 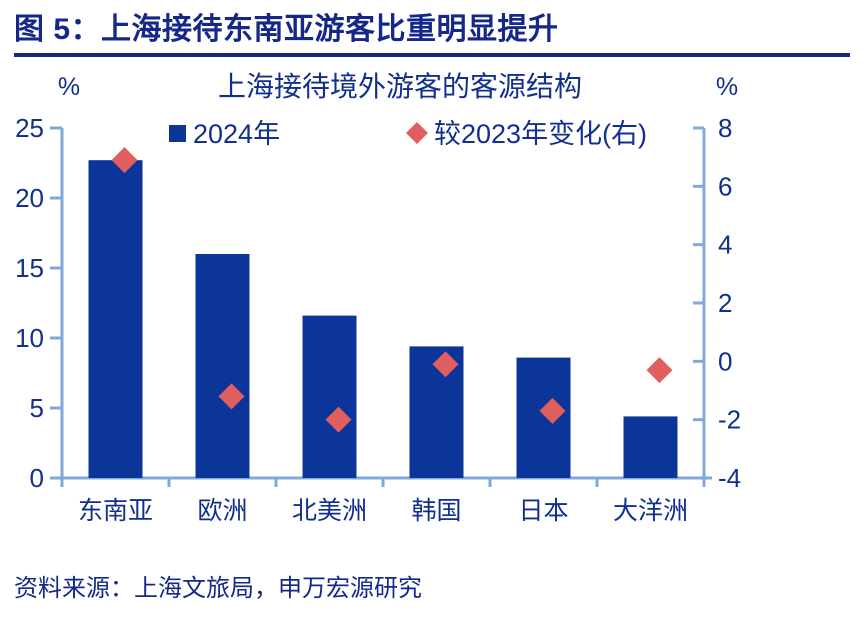 I want to click on left-axis-unit: %, so click(x=69, y=87).